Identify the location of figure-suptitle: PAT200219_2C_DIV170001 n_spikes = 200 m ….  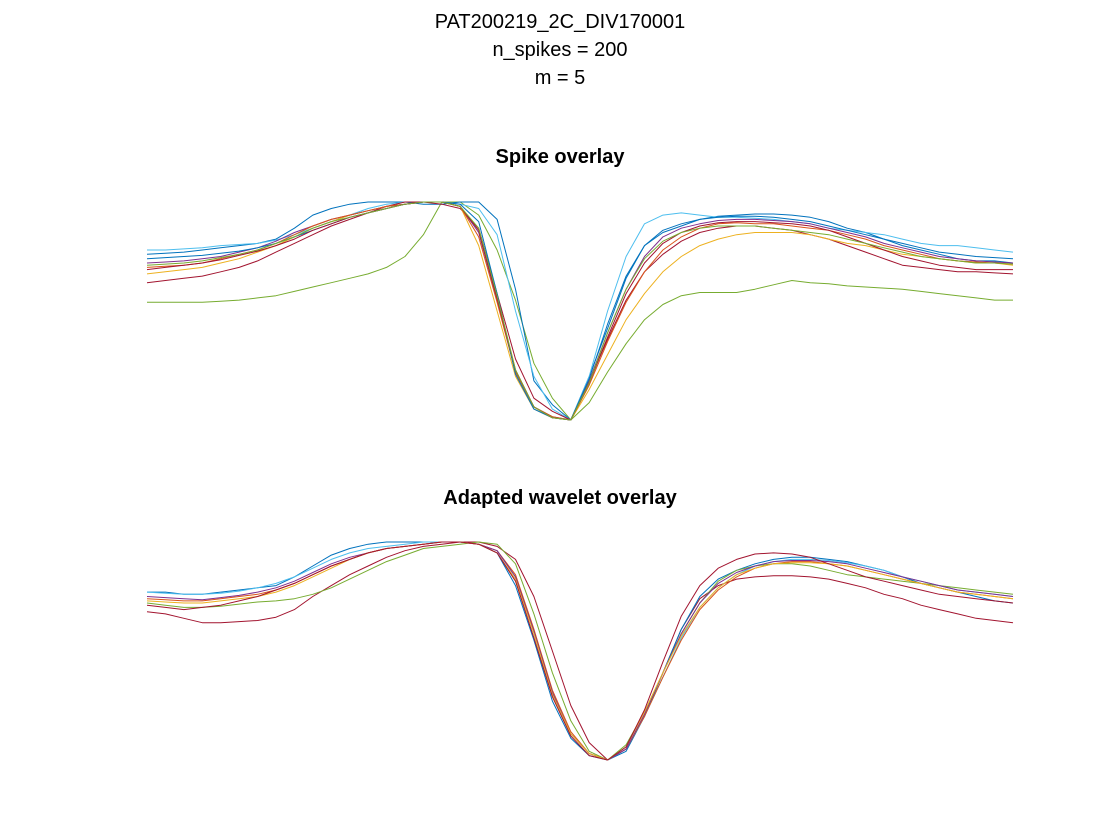
(560, 50).